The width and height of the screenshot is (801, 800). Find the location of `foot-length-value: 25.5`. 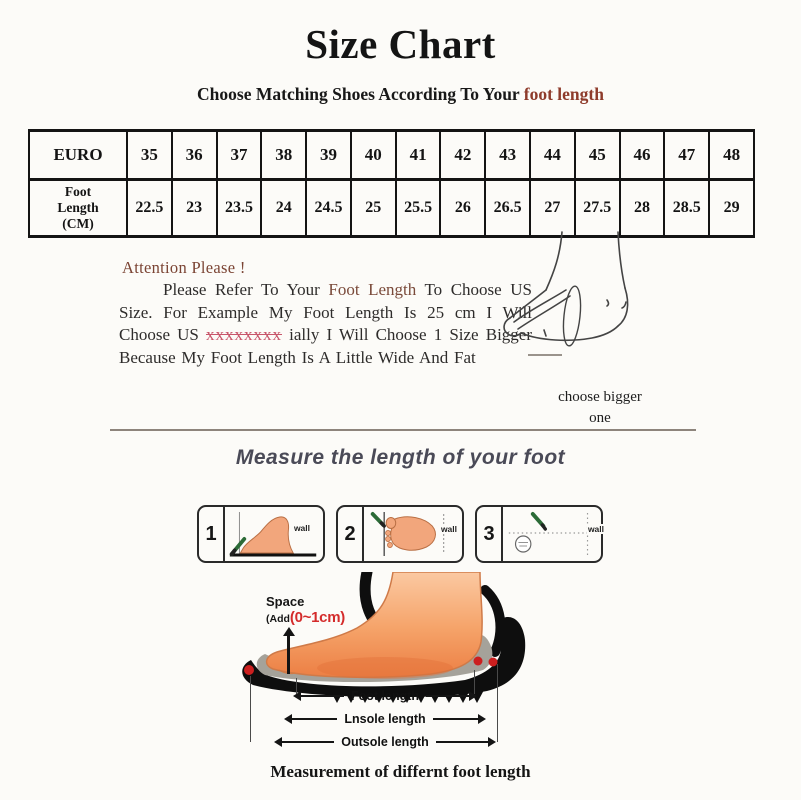

foot-length-value: 25.5 is located at coordinates (418, 208).